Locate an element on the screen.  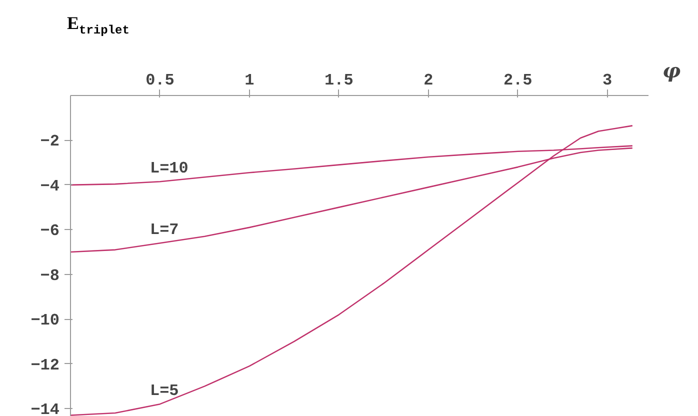
y-axis-title: E$_{triplet}$ is located at coordinates (98, 26).